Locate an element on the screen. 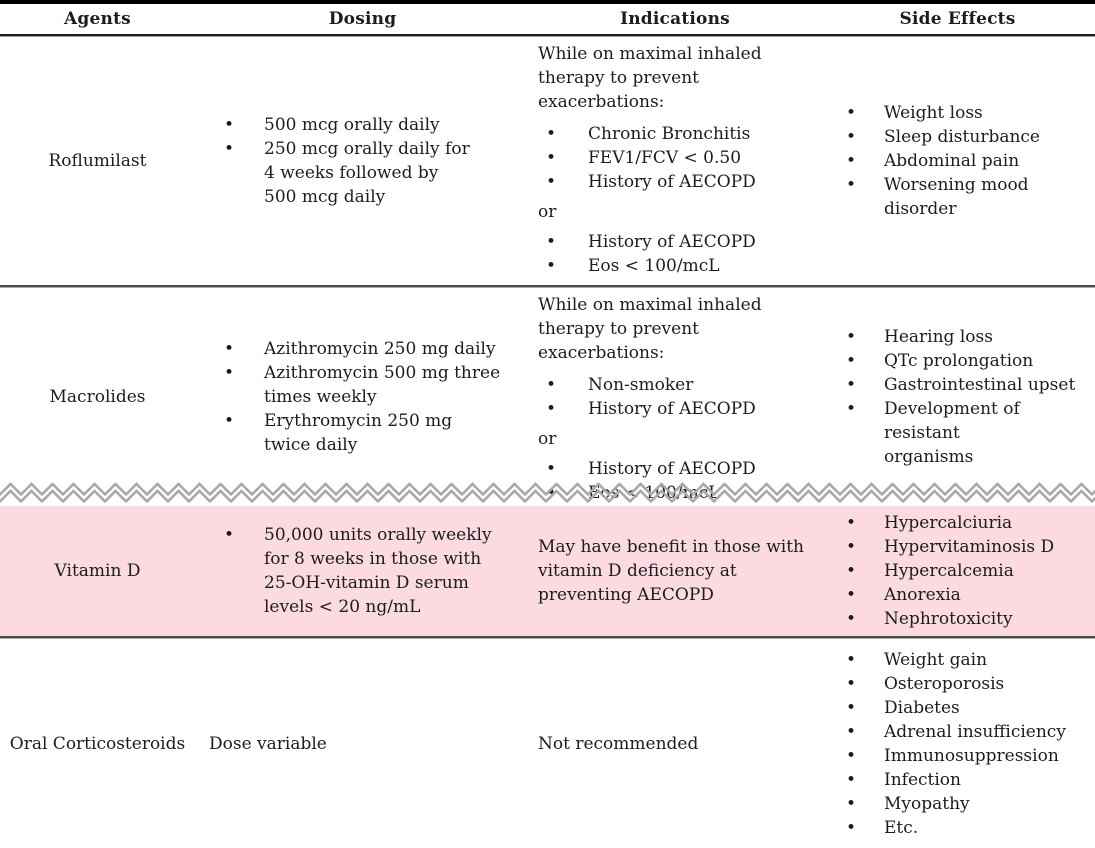 This screenshot has height=848, width=1095. list-item: Adrenal insufficiency is located at coordinates (957, 732).